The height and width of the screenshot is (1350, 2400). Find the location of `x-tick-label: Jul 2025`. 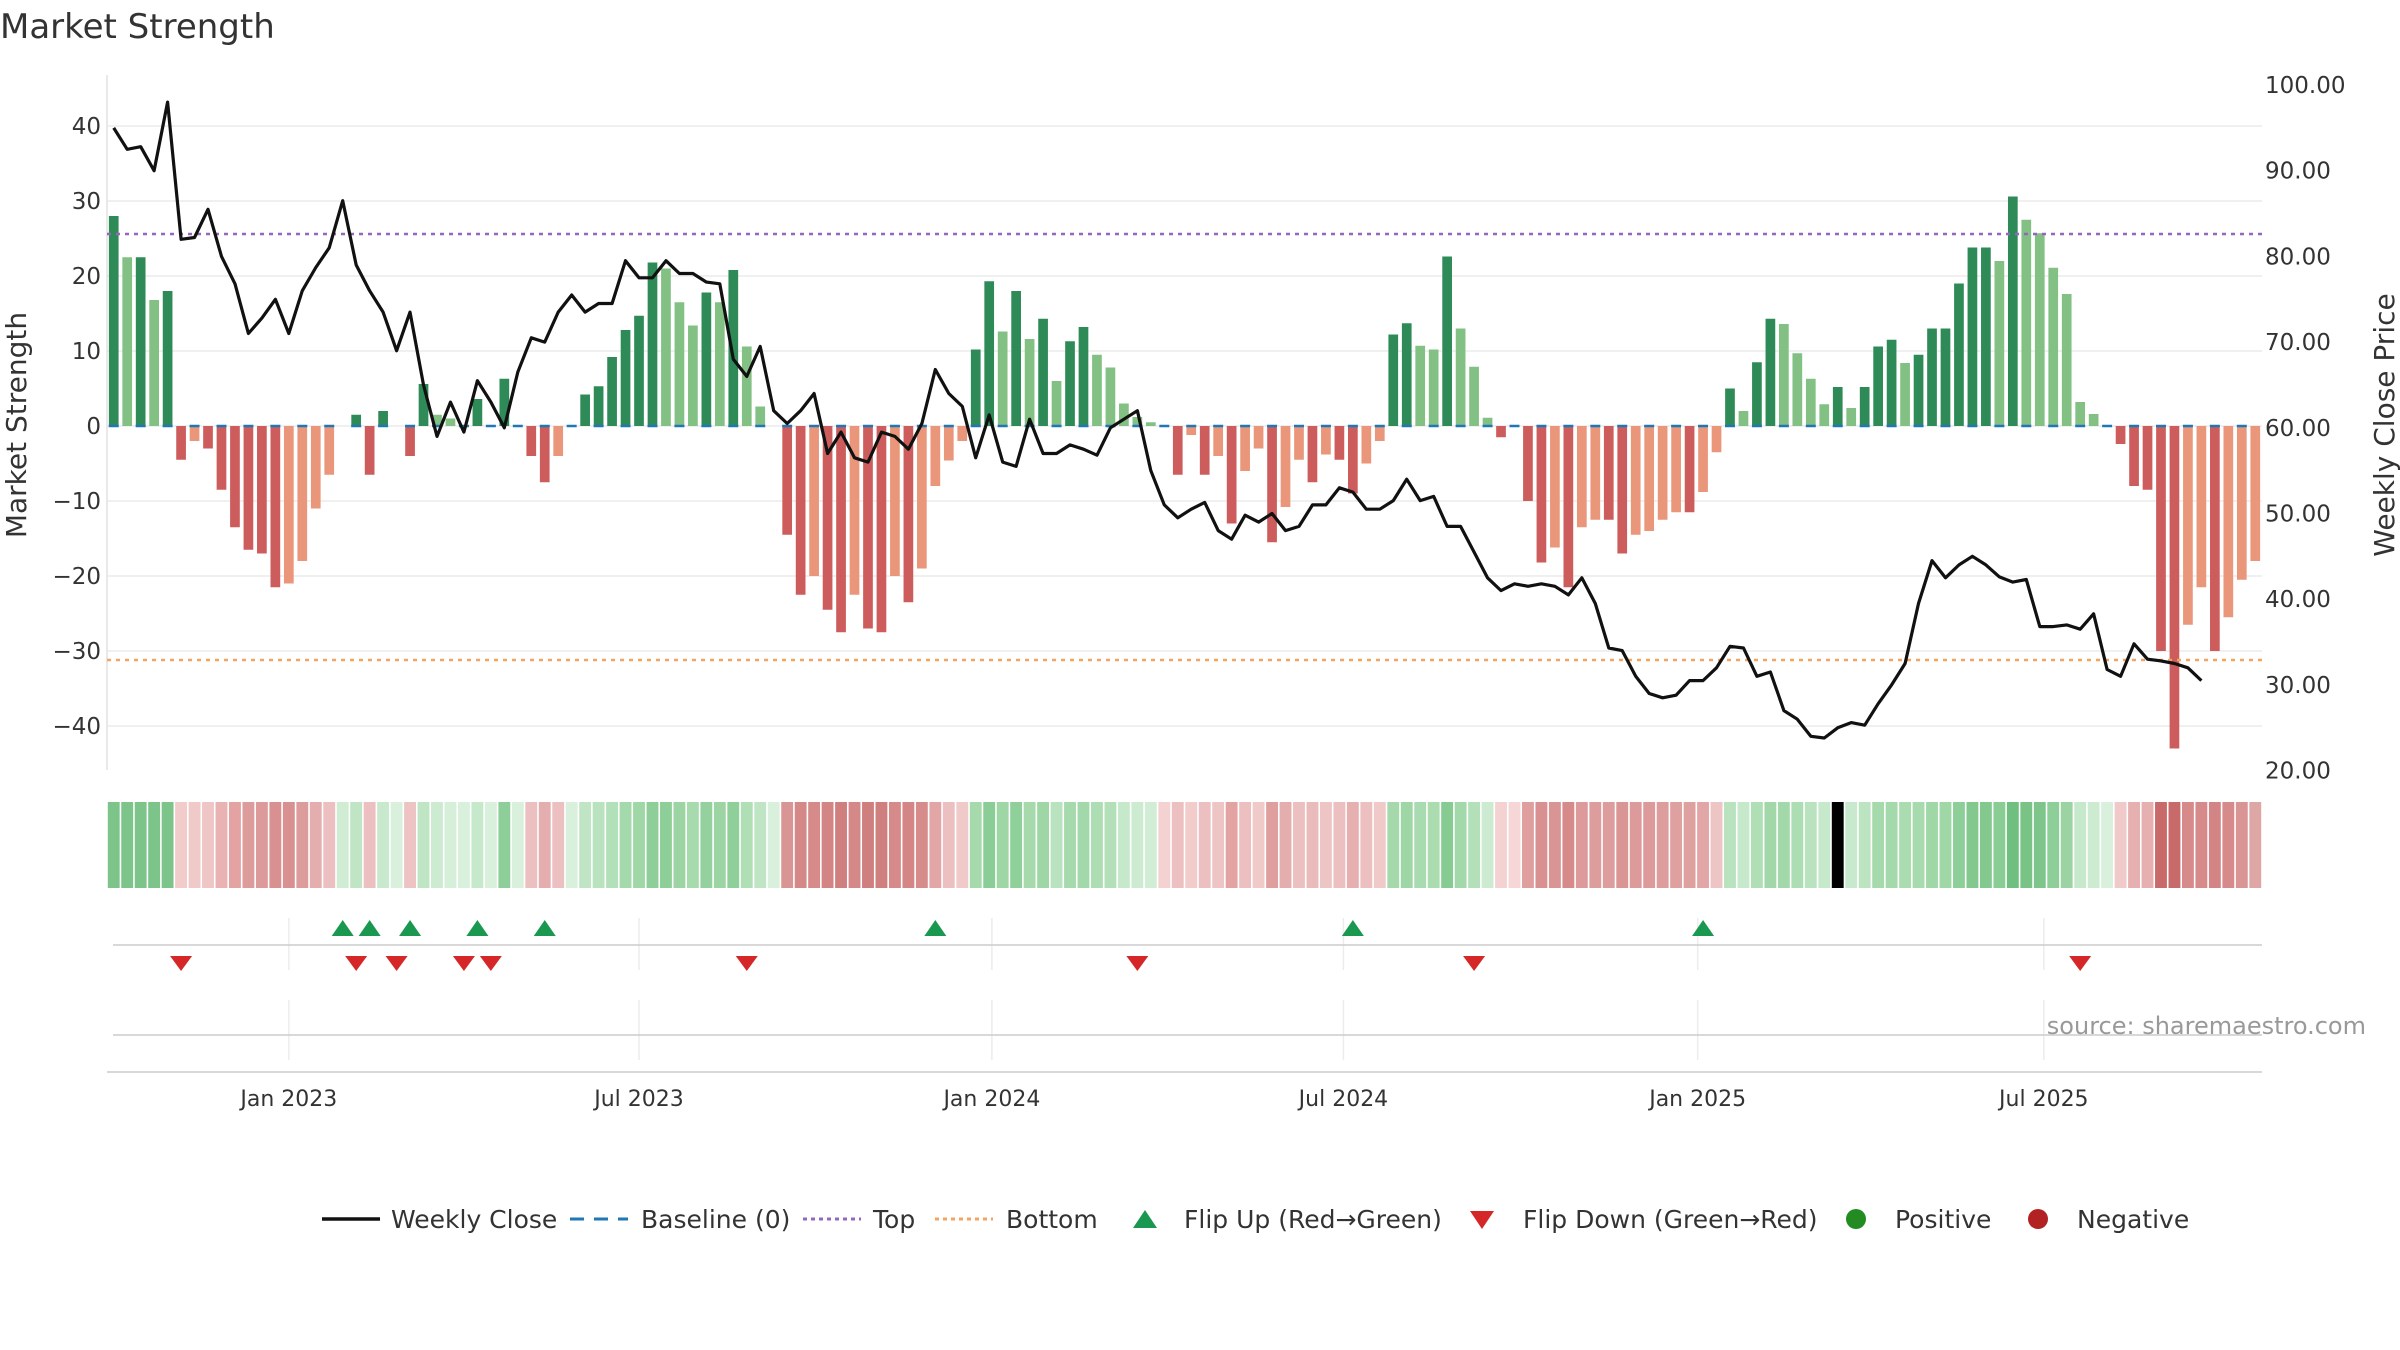

x-tick-label: Jul 2025 is located at coordinates (2043, 1099).